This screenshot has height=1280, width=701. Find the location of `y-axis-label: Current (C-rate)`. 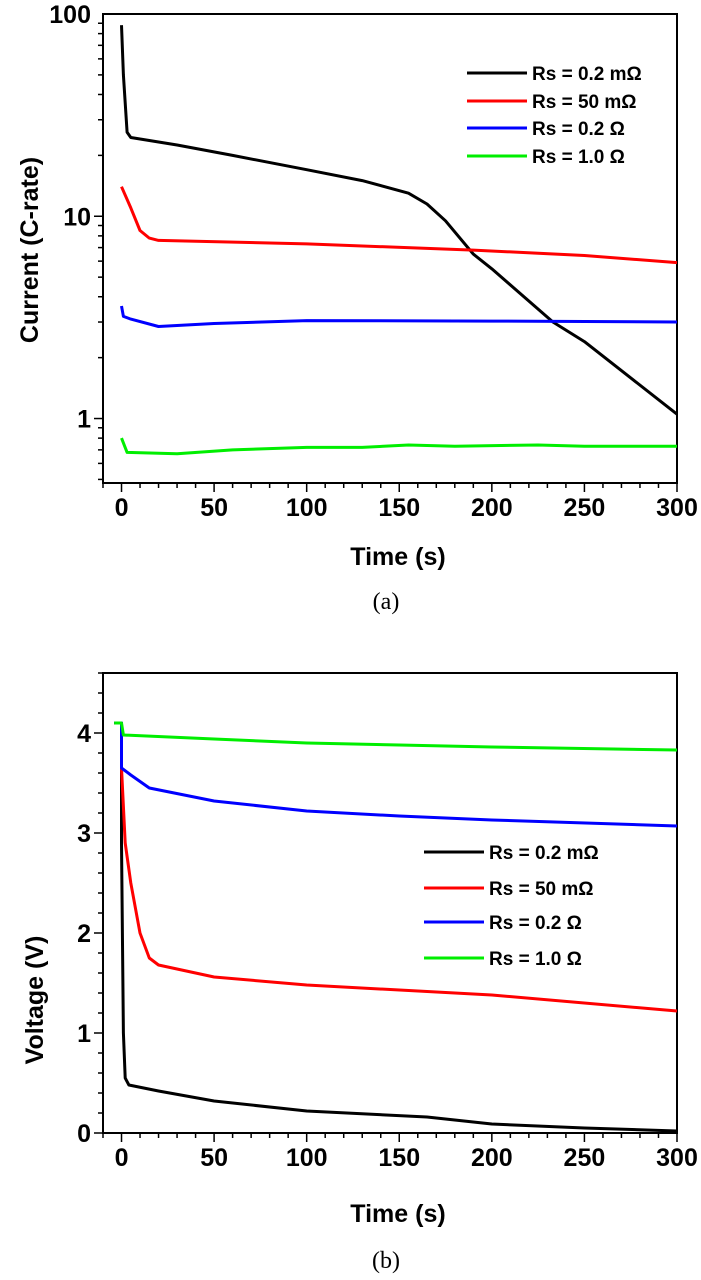

y-axis-label: Current (C-rate) is located at coordinates (30, 250).